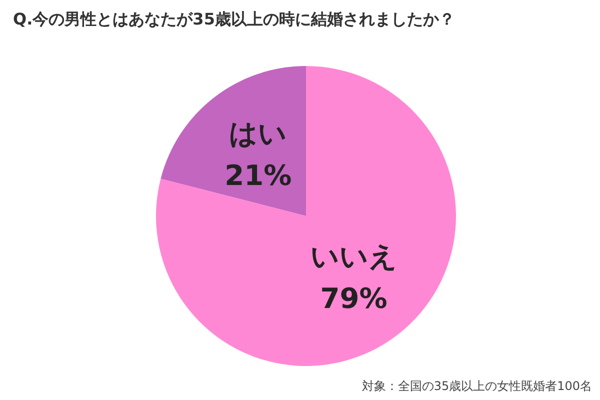 The image size is (600, 400). Describe the element at coordinates (234, 19) in the screenshot. I see `chart-title: Q.今の男性とはあなたが35歳以上の時に結婚されましたか？` at that location.